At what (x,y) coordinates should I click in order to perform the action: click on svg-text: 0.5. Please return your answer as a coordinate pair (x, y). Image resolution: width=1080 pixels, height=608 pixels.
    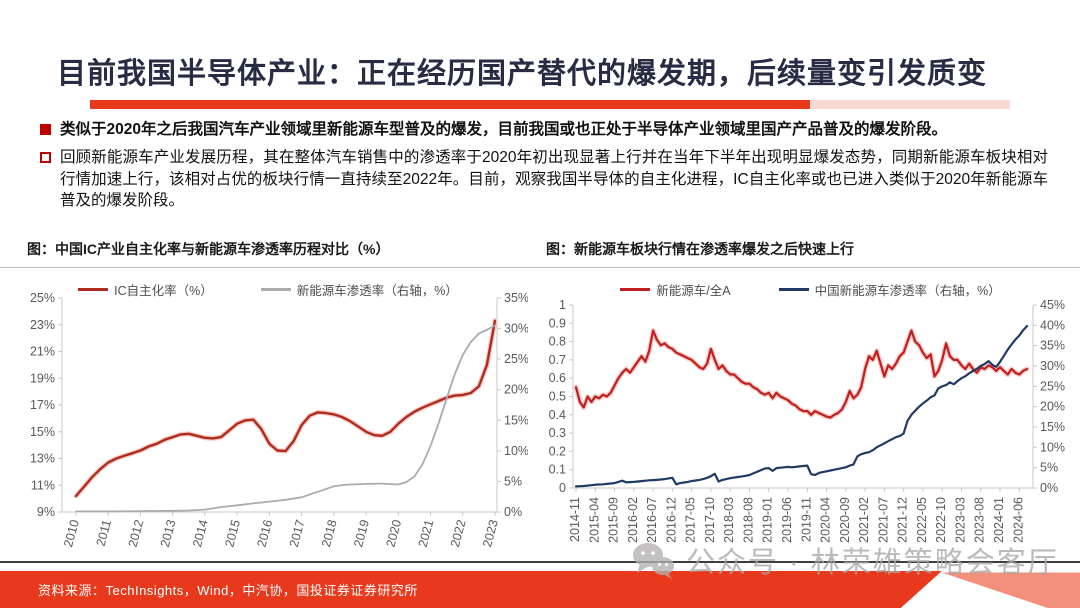
    Looking at the image, I should click on (557, 397).